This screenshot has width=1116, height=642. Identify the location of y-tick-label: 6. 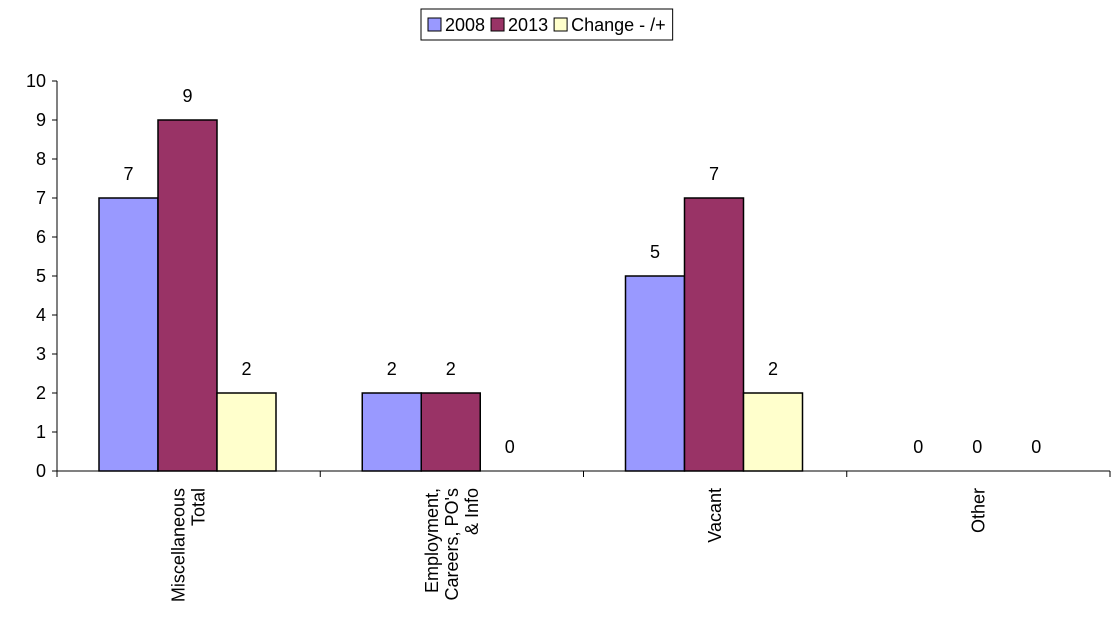
(41, 237).